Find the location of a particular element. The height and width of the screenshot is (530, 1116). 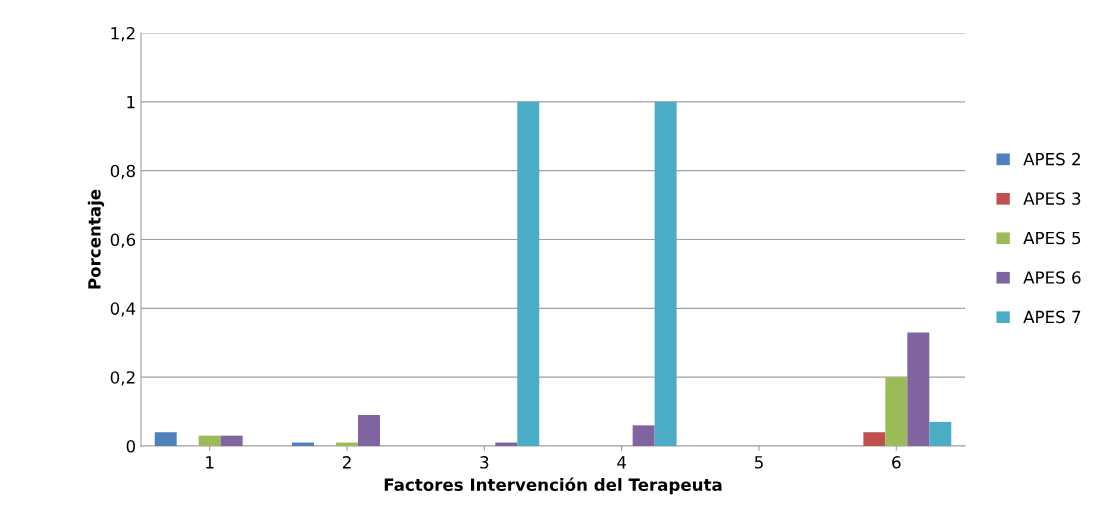

legend-label: APES 7 is located at coordinates (1052, 317).